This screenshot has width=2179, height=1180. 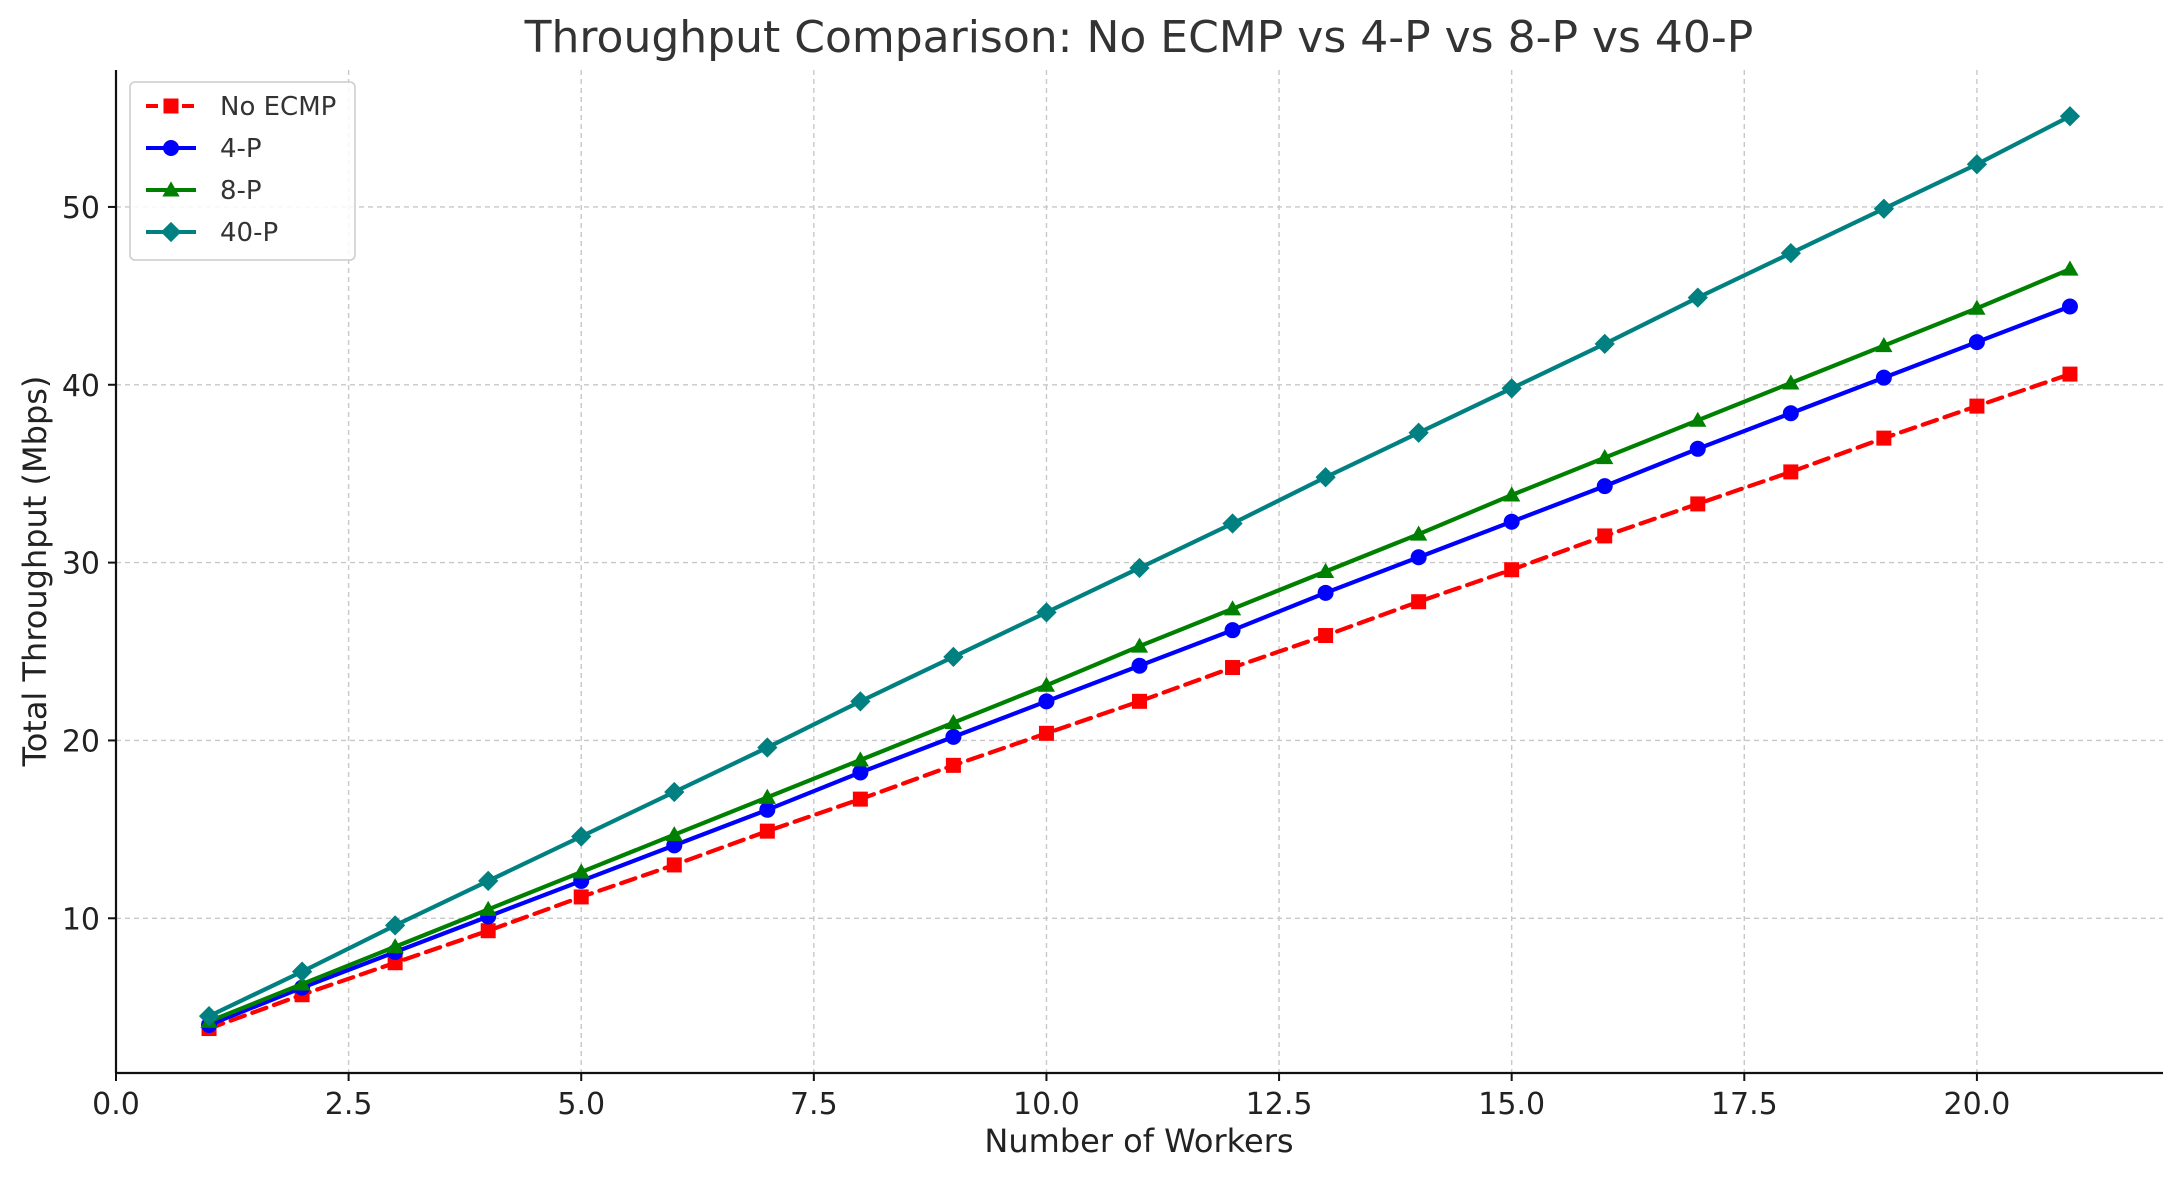 I want to click on x-tick-label: 7.5, so click(x=814, y=1104).